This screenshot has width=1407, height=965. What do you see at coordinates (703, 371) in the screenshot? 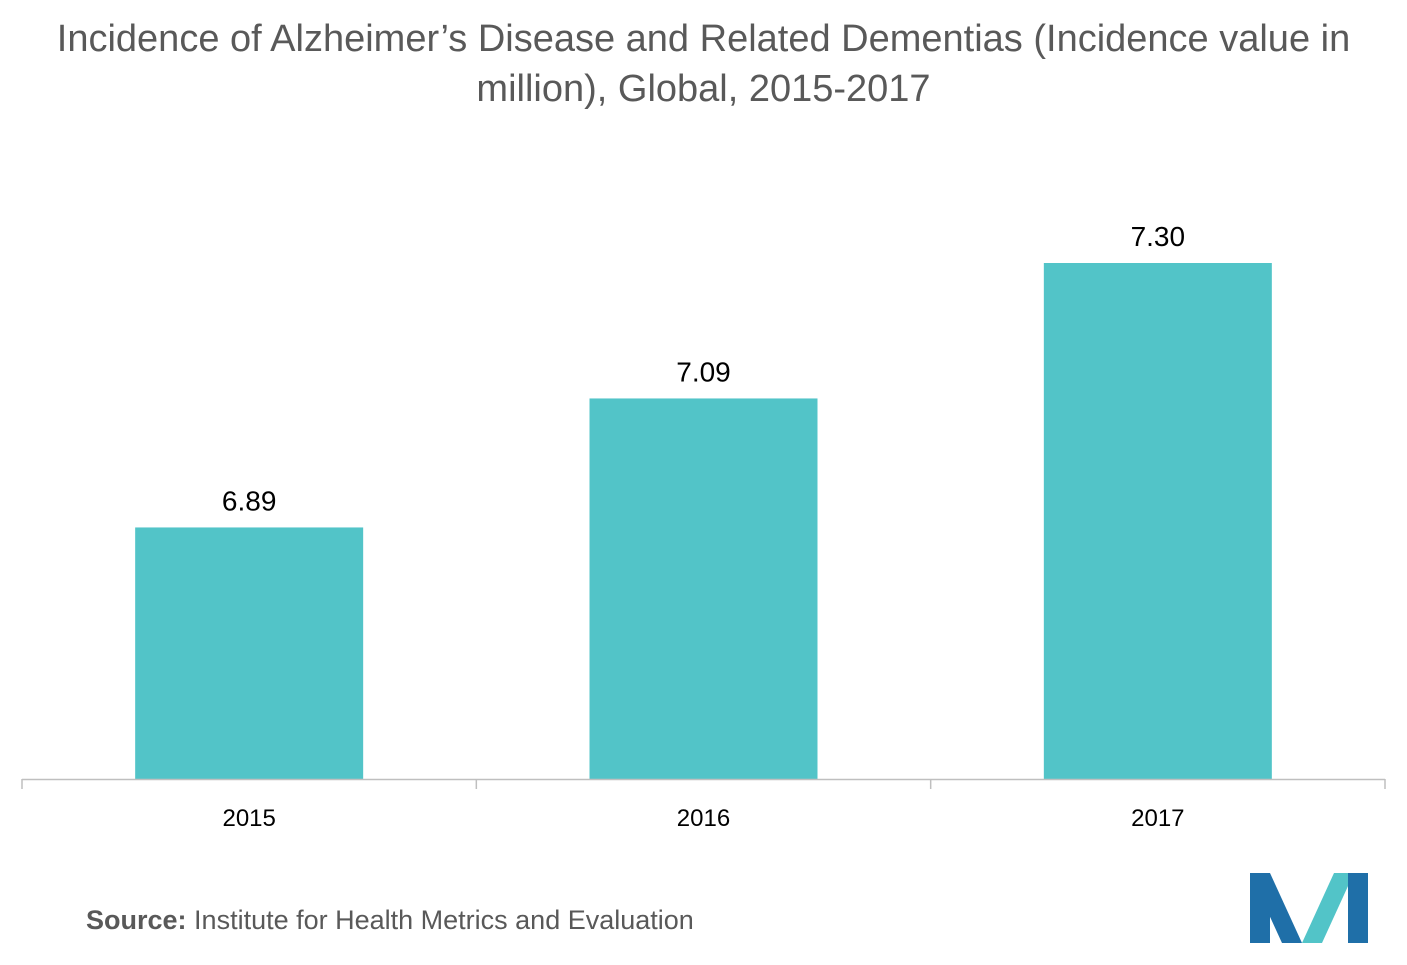
I see `data-label-2016: 7.09` at bounding box center [703, 371].